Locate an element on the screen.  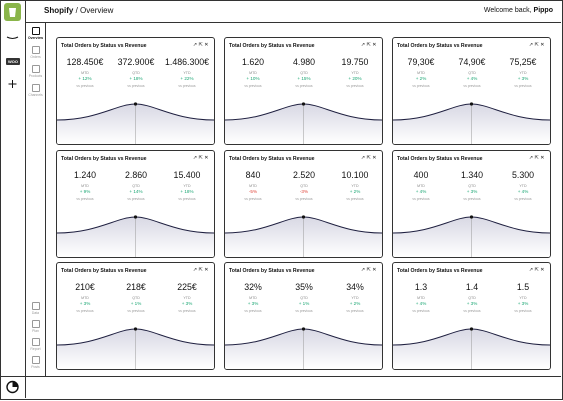
footer-line is located at coordinates (280, 376).